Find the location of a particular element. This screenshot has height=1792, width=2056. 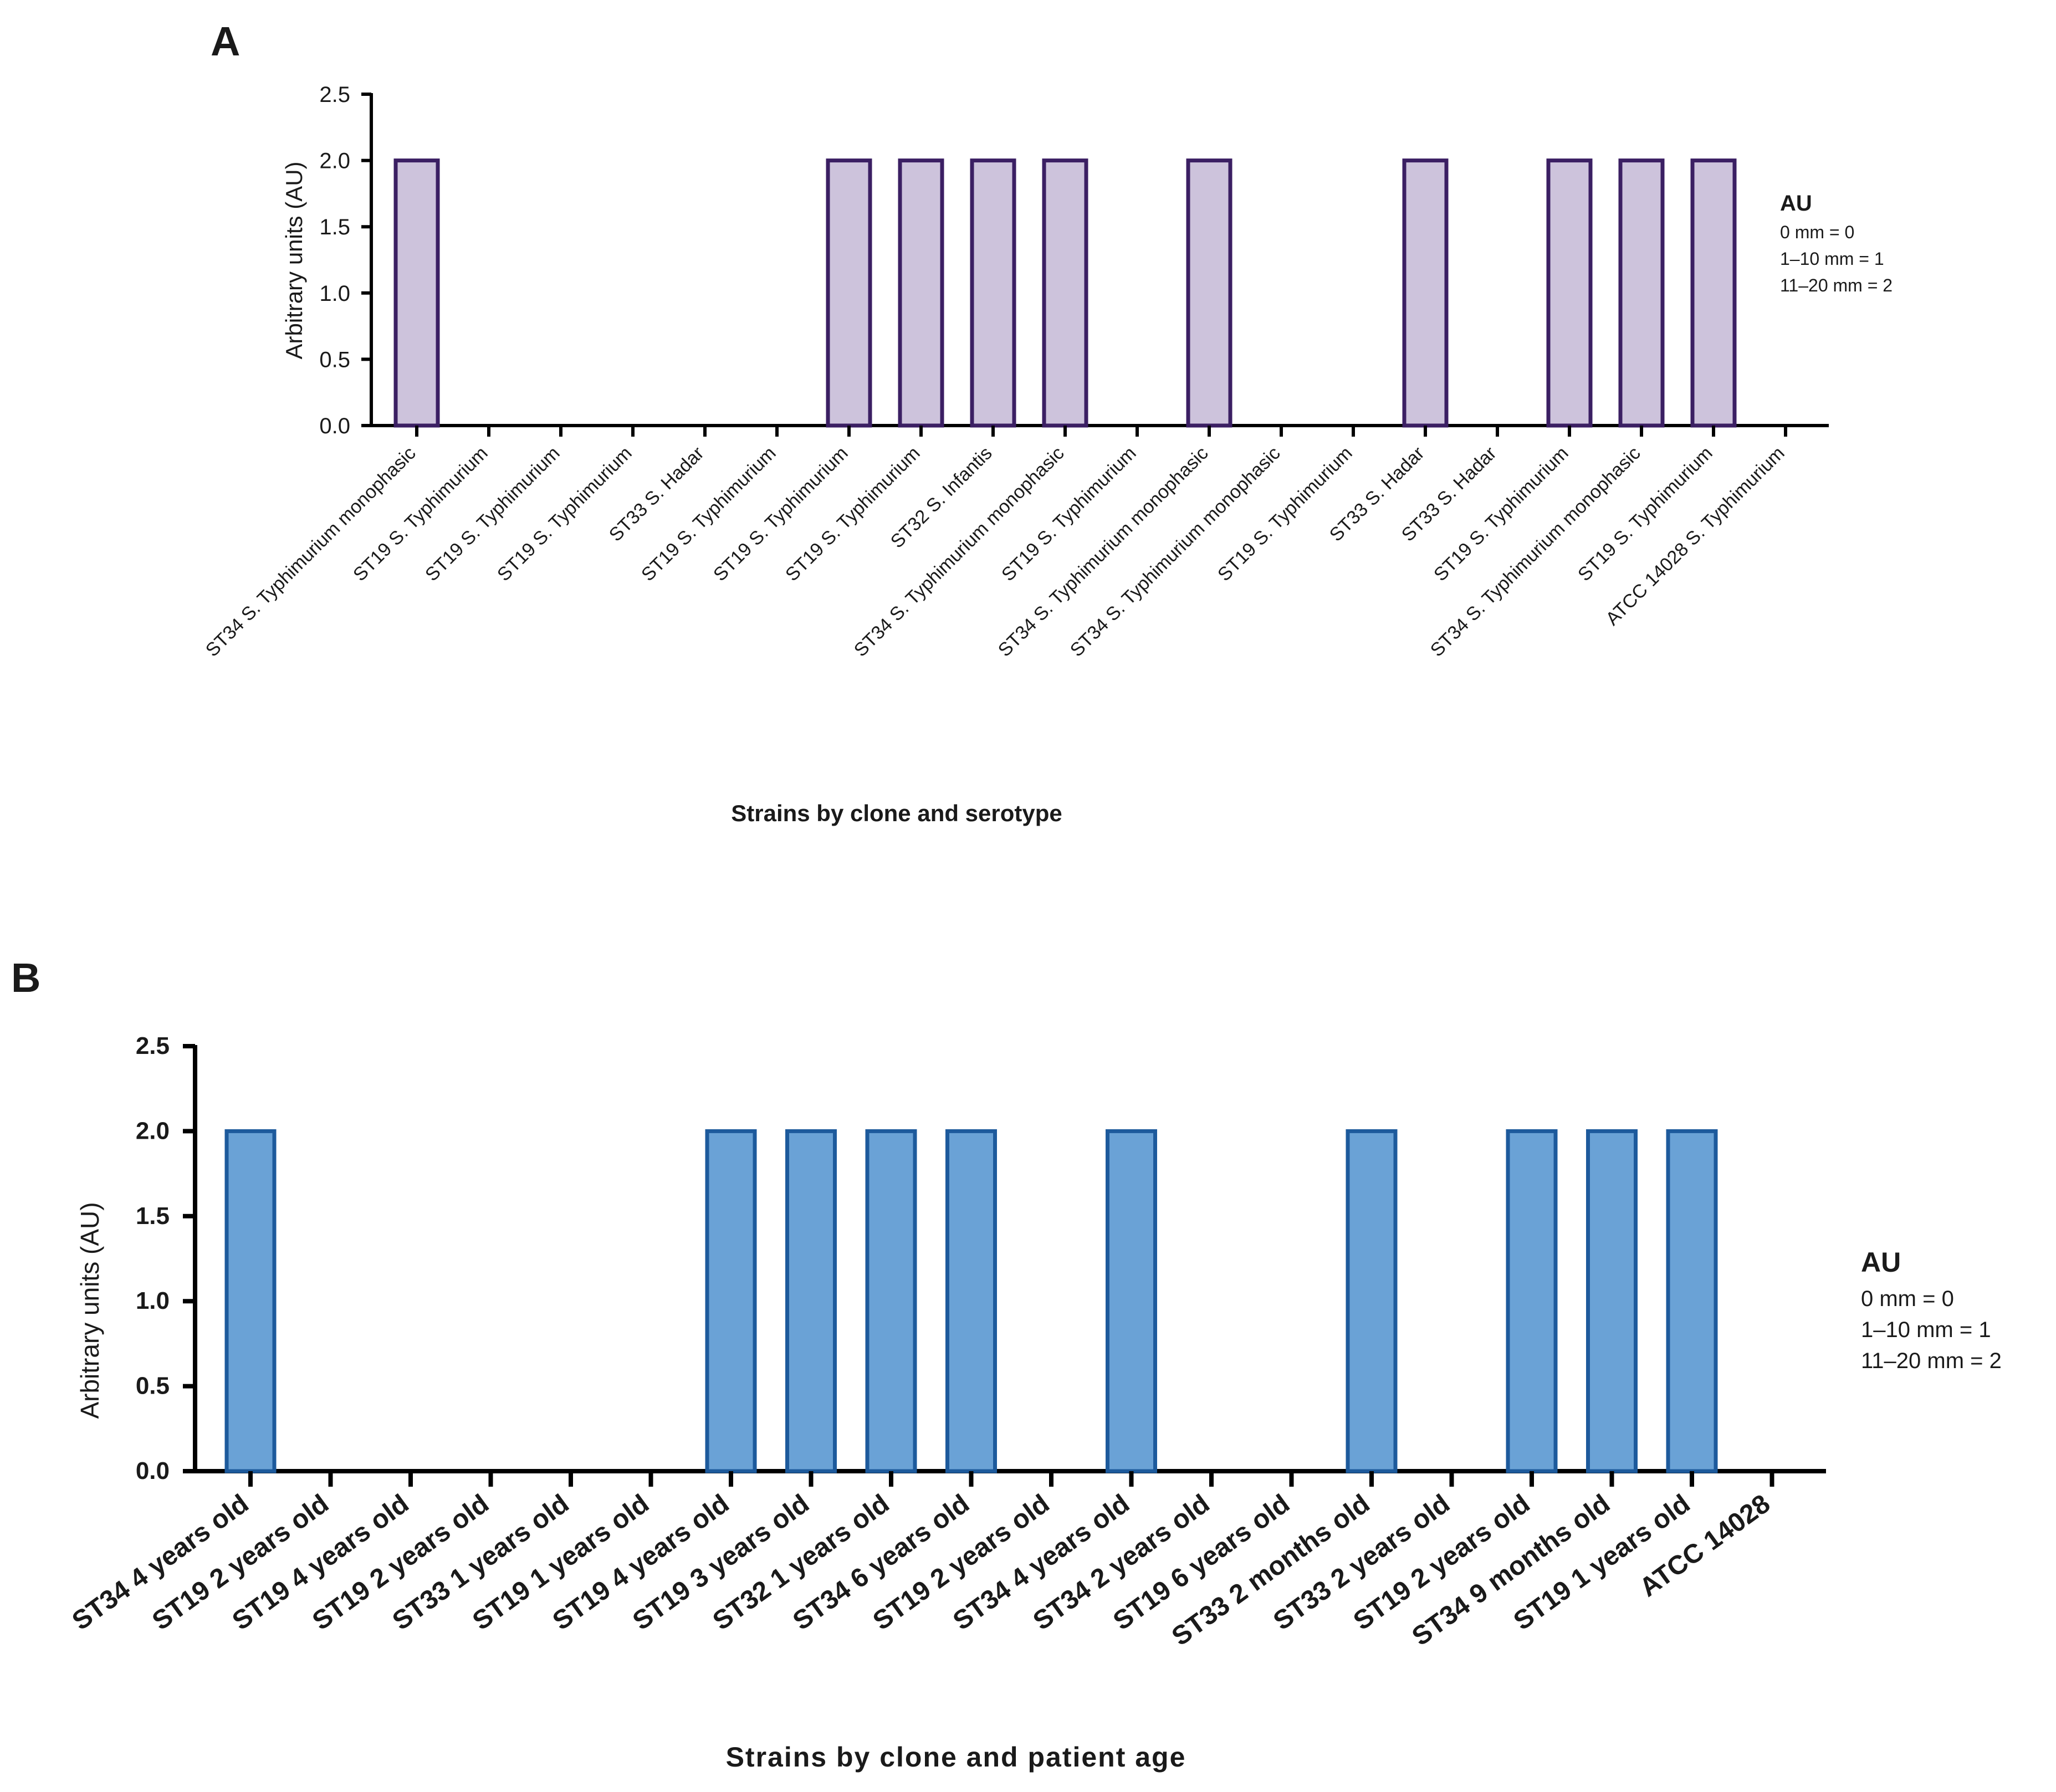

panel-b-legend-item: 11–20 mm = 2 is located at coordinates (1931, 1361).